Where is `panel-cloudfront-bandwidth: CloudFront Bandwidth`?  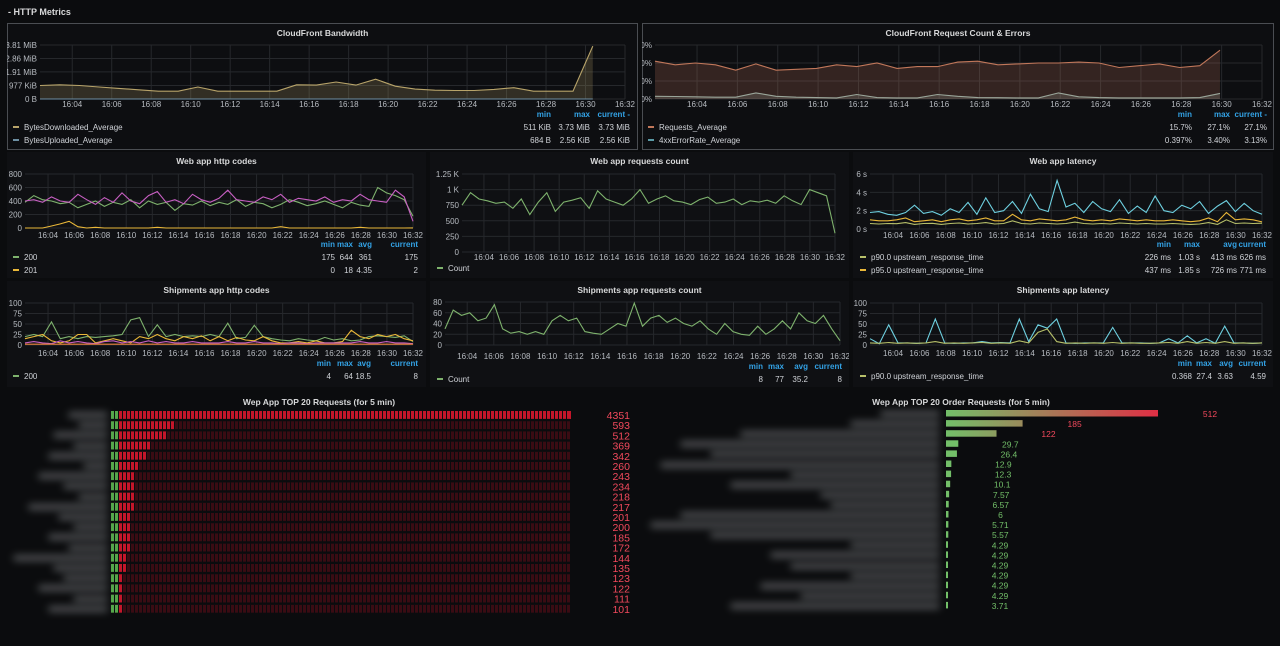
panel-cloudfront-bandwidth: CloudFront Bandwidth is located at coordinates (322, 86).